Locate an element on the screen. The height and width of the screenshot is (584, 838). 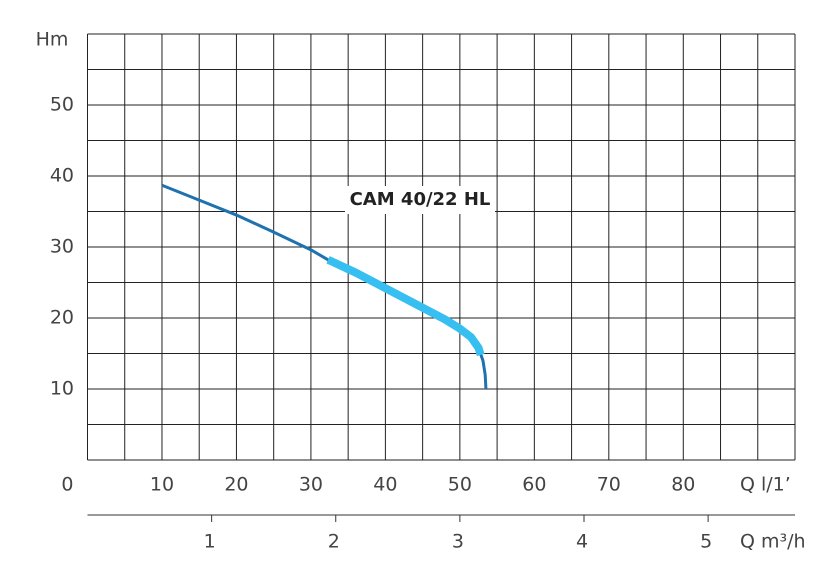
y-tick-label: 20 is located at coordinates (62, 318).